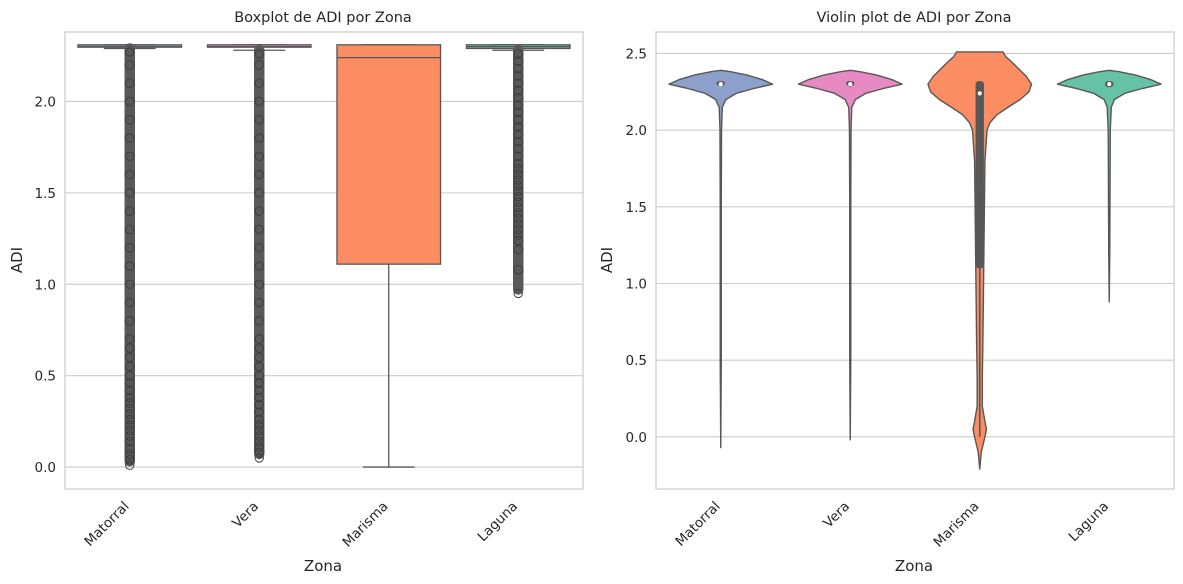 The image size is (1183, 584). Describe the element at coordinates (914, 18) in the screenshot. I see `violin-title: Violin plot de ADI por Zona` at that location.